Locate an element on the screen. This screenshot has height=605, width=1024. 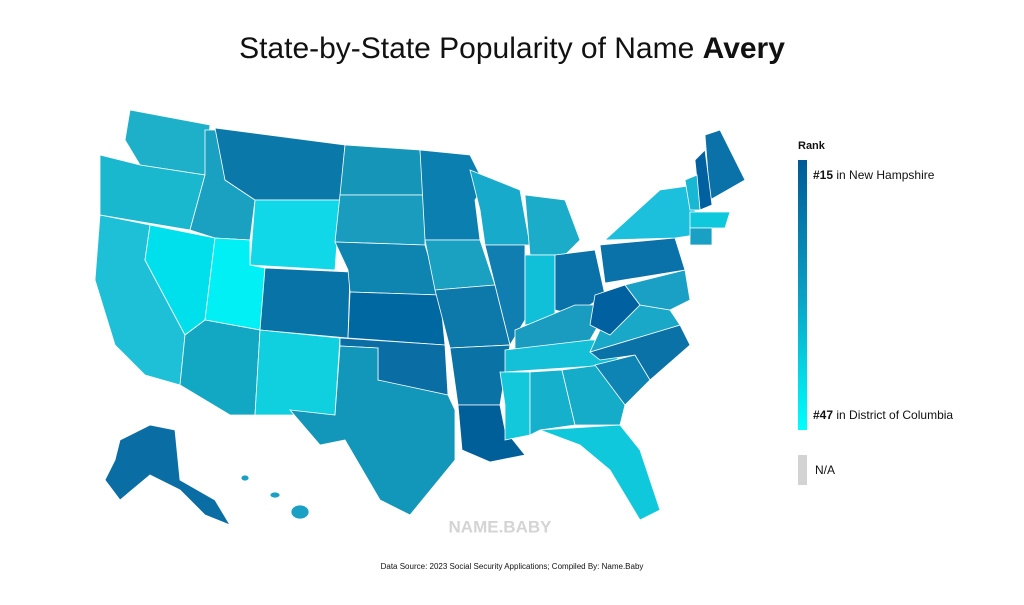
title: State-by-State Popularity of Name Avery is located at coordinates (512, 48).